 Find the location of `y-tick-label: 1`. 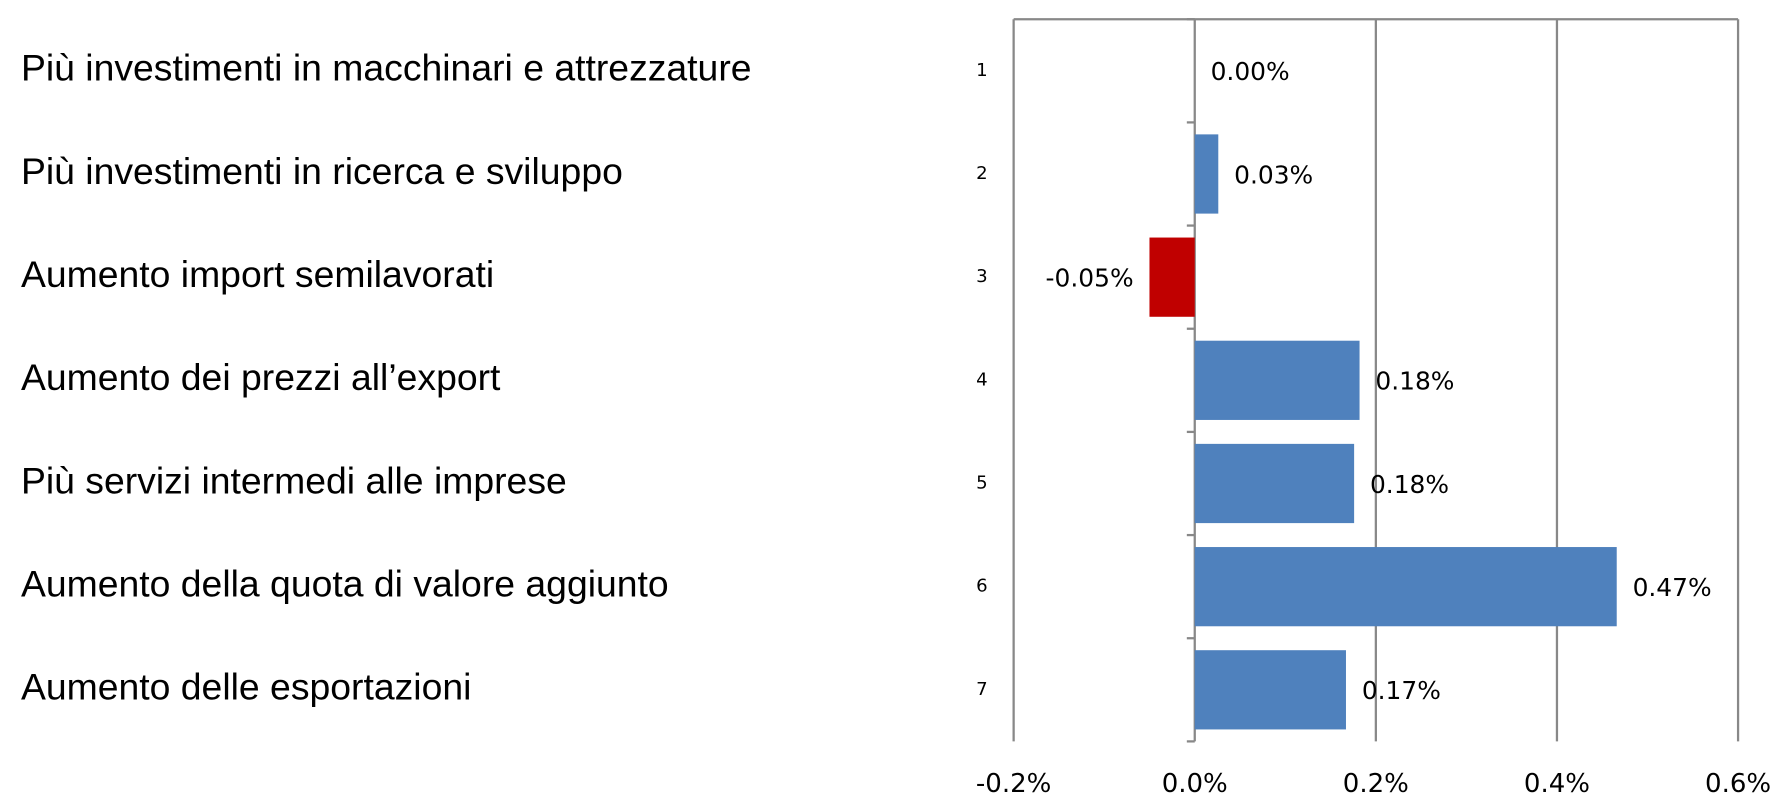

y-tick-label: 1 is located at coordinates (982, 70).